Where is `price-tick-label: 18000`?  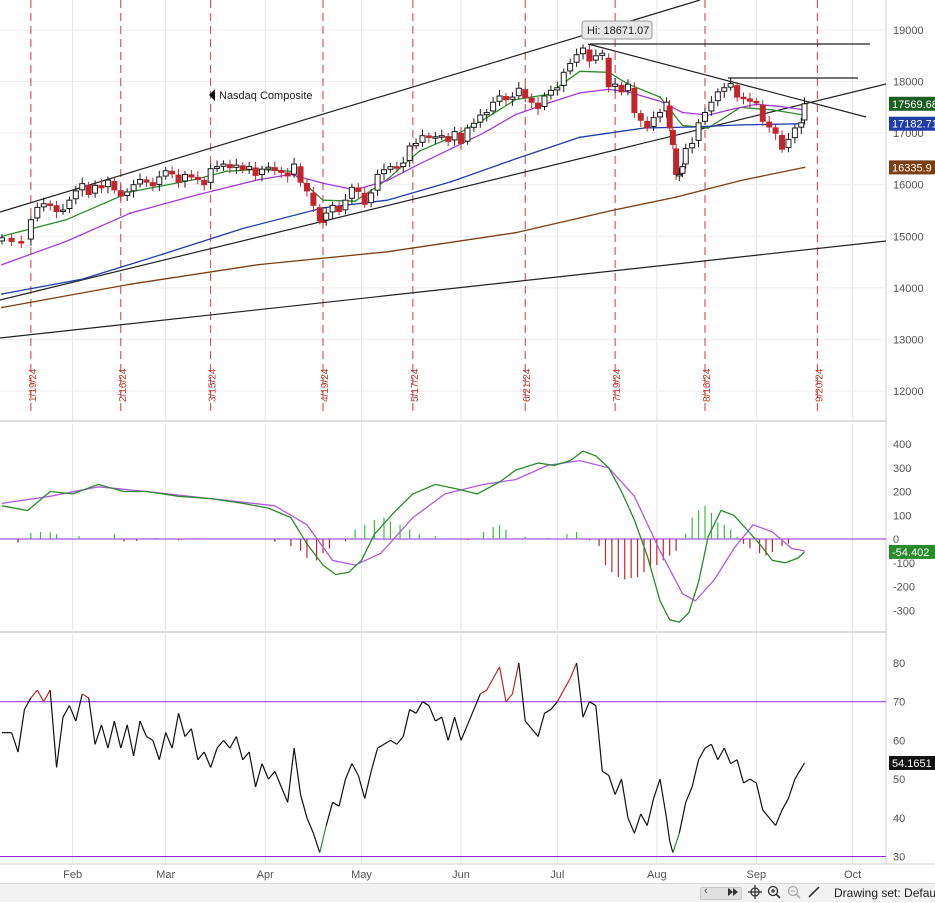 price-tick-label: 18000 is located at coordinates (908, 83).